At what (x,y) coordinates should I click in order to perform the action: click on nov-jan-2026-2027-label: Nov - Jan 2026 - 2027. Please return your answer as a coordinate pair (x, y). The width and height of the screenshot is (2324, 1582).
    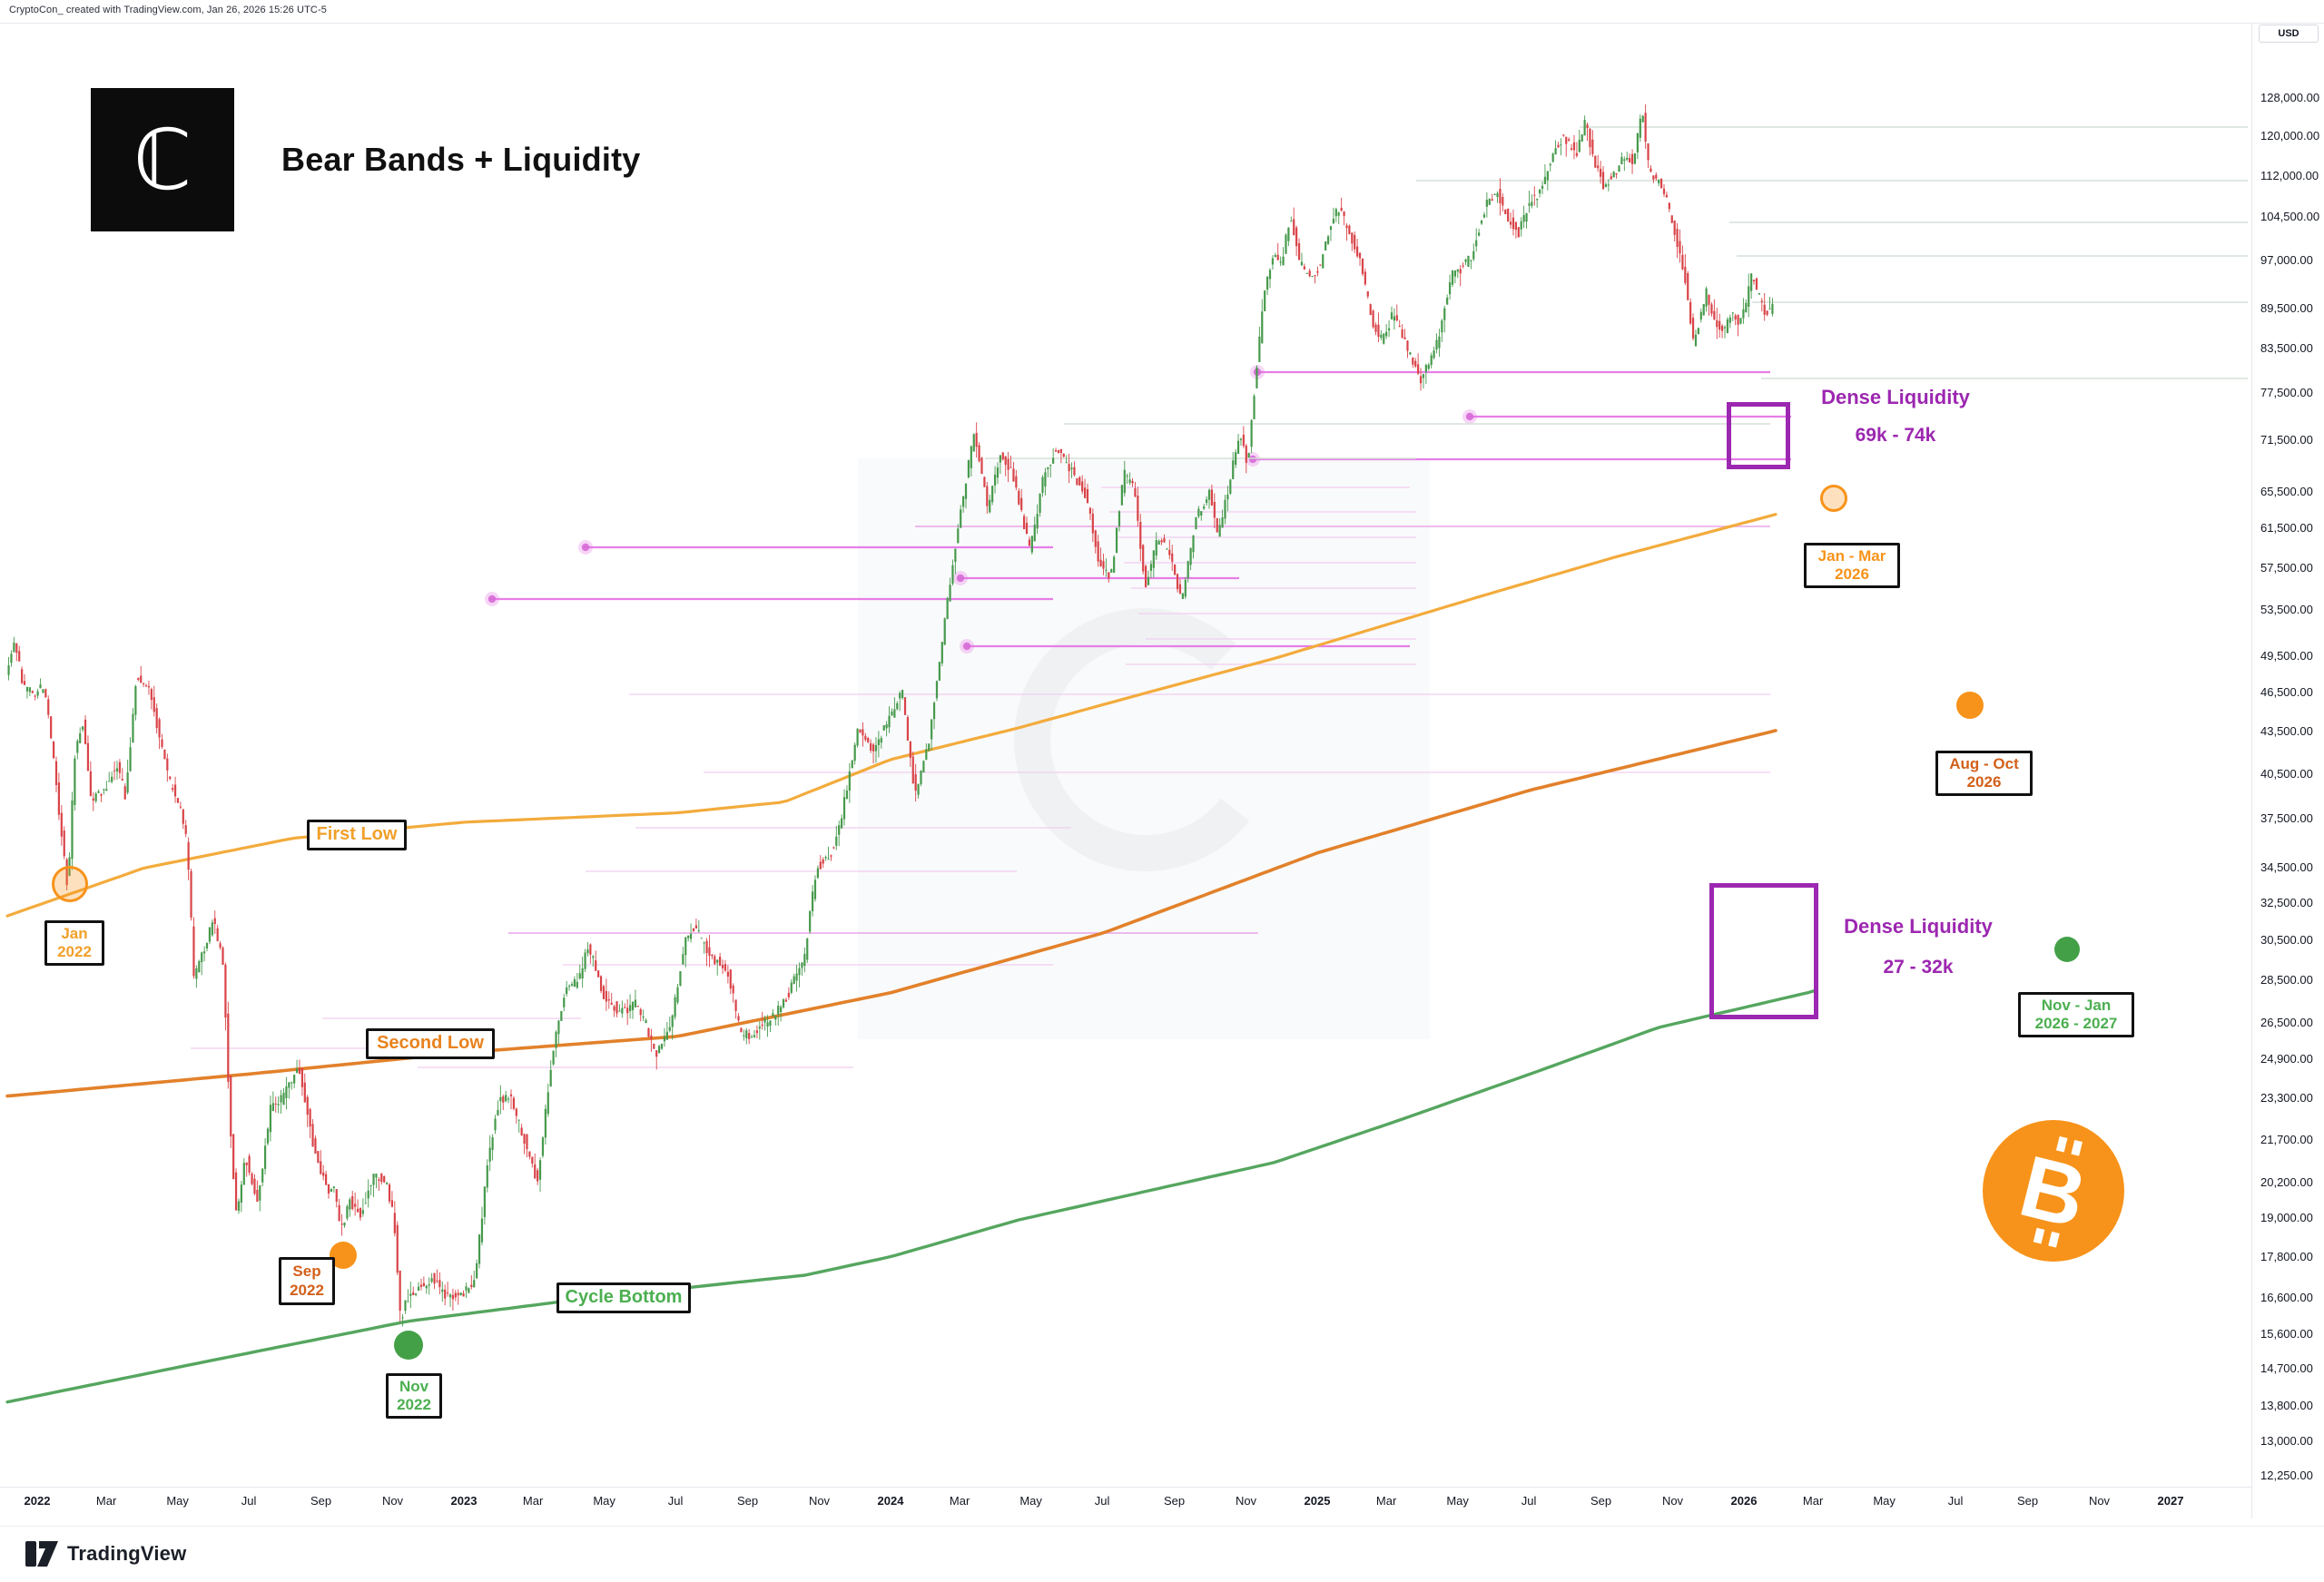
    Looking at the image, I should click on (2076, 1015).